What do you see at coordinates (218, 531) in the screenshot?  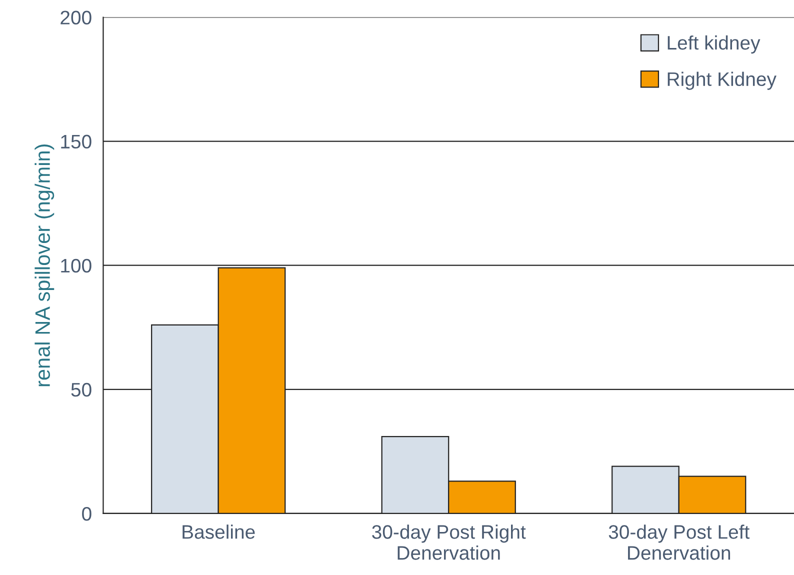 I see `x-tick-label: Baseline` at bounding box center [218, 531].